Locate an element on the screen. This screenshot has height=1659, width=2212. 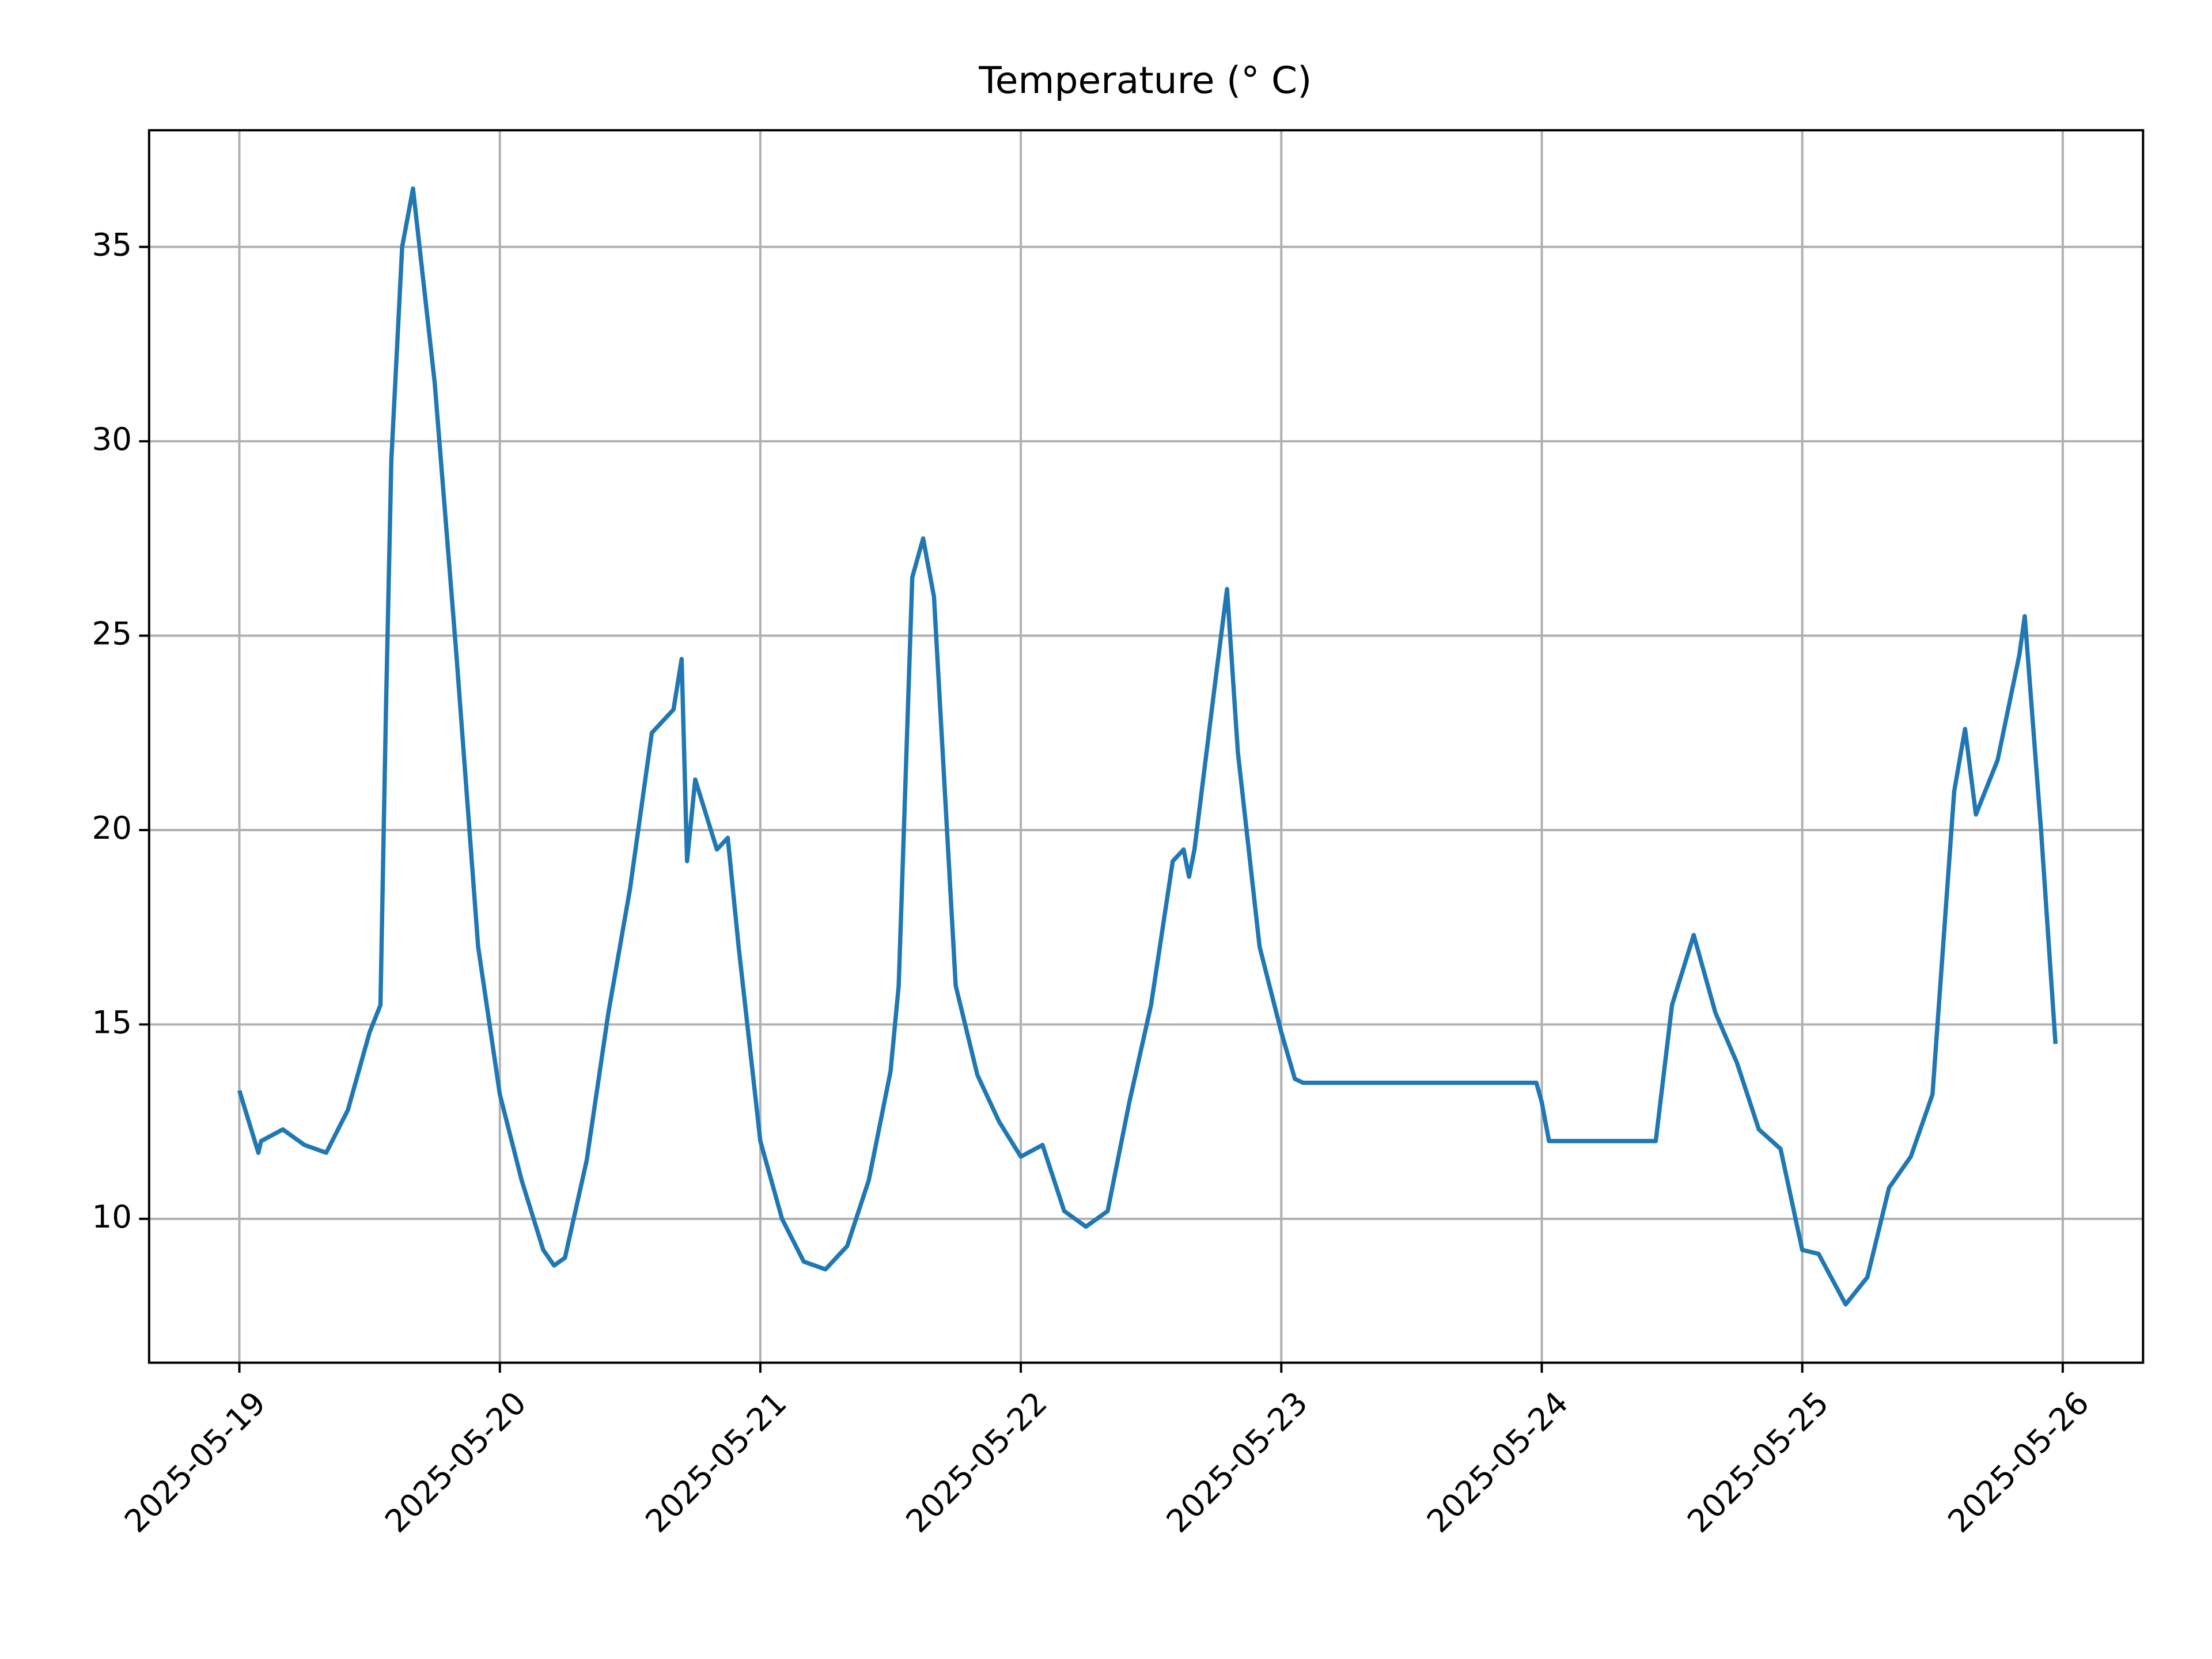
y-tick-label: 10 is located at coordinates (112, 1216).